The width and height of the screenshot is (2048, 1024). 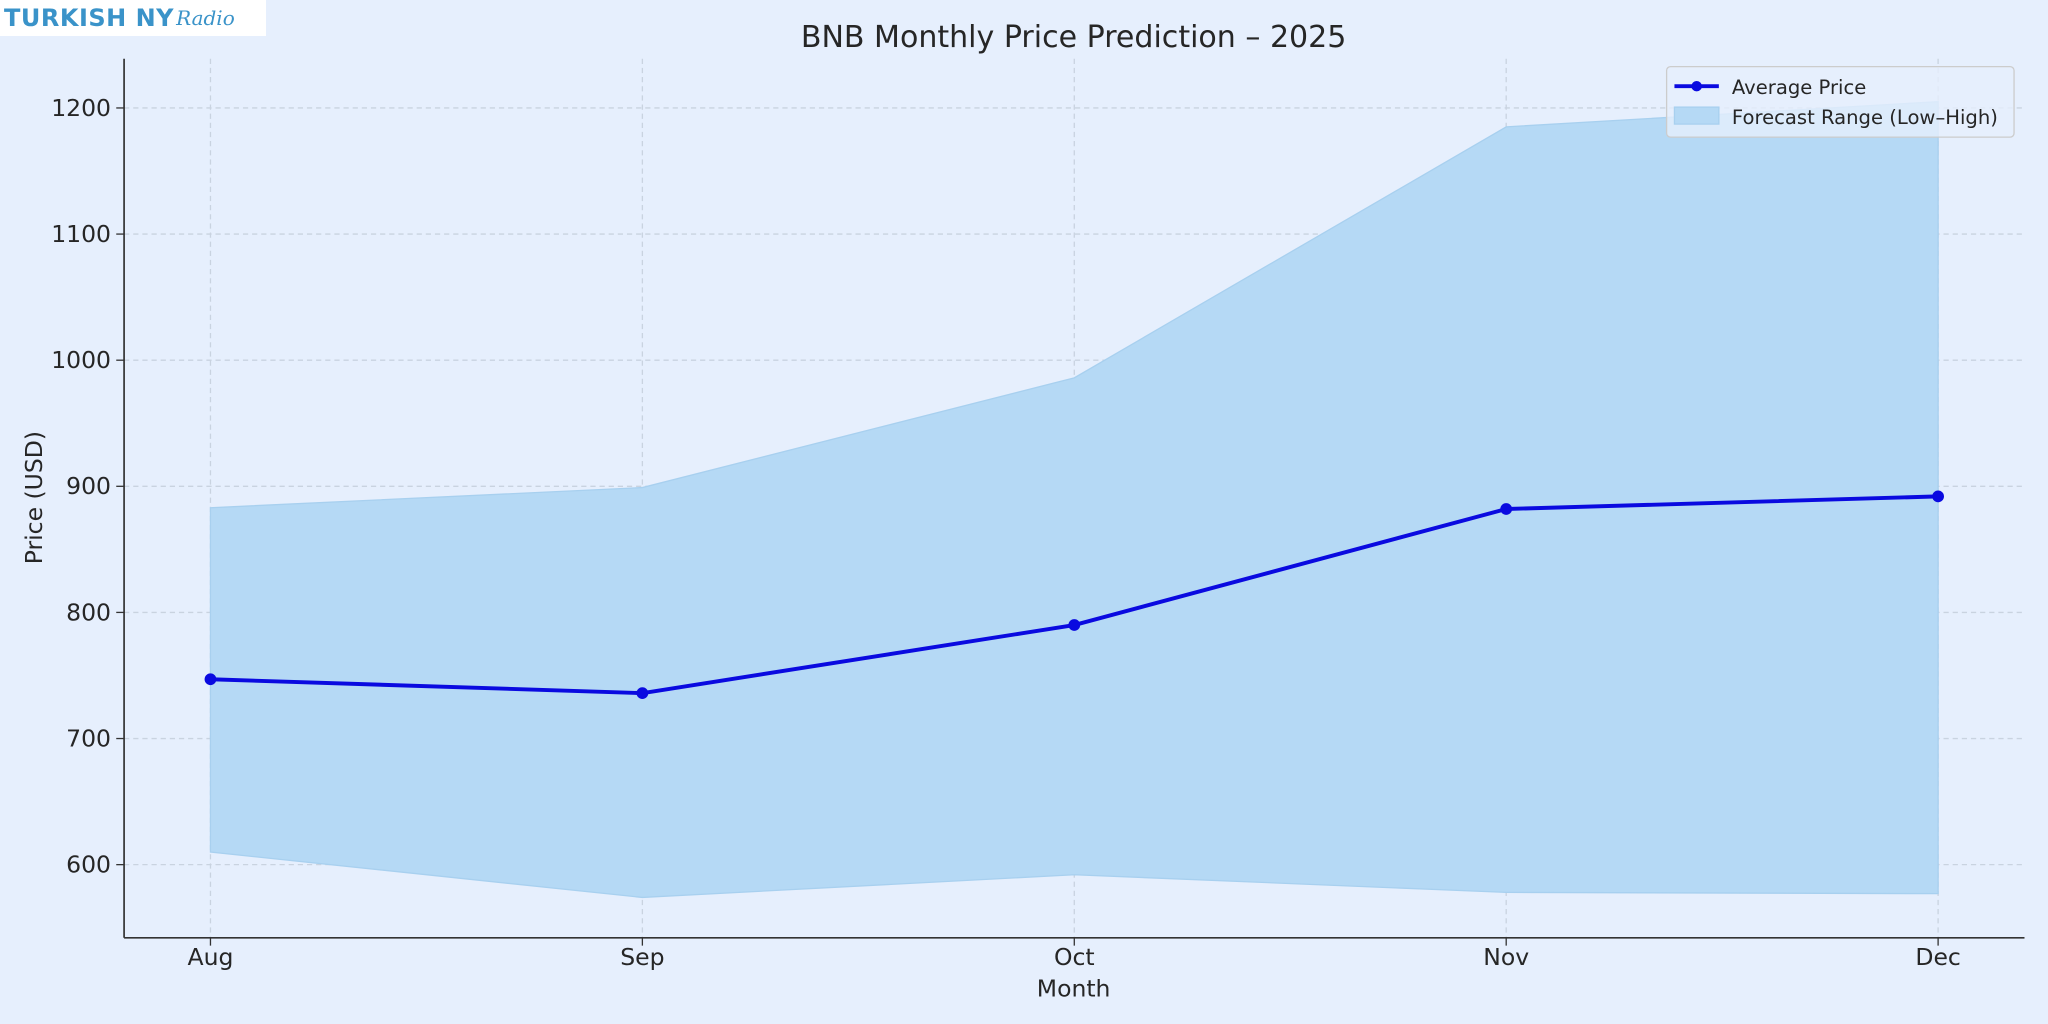 I want to click on x-tick-label: Aug, so click(x=211, y=957).